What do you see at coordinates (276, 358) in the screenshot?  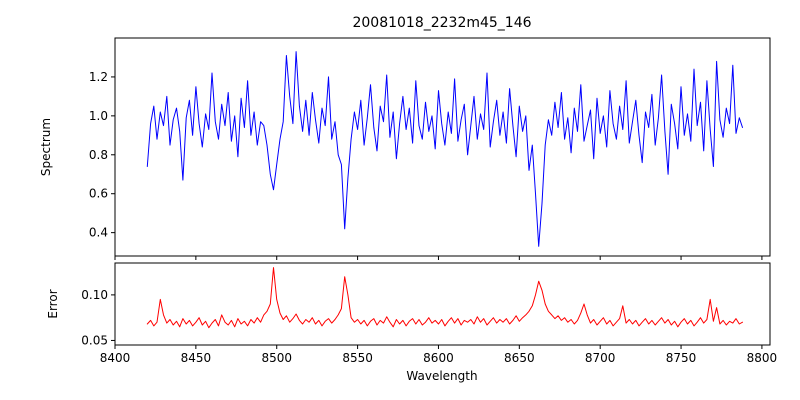 I see `x-tick-label: 8500` at bounding box center [276, 358].